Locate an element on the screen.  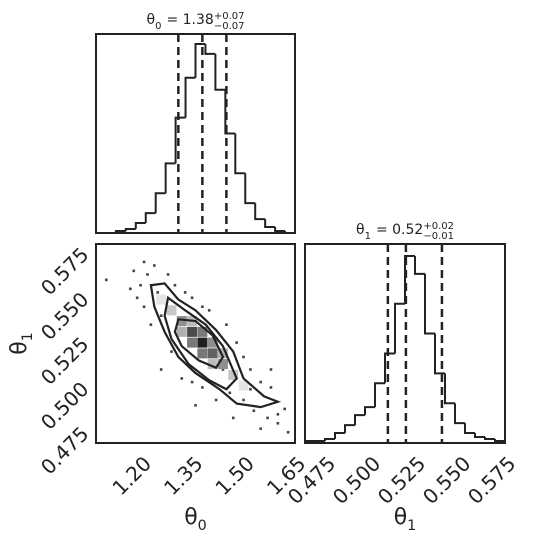
x-tick-label: 0.525 is located at coordinates (401, 479).